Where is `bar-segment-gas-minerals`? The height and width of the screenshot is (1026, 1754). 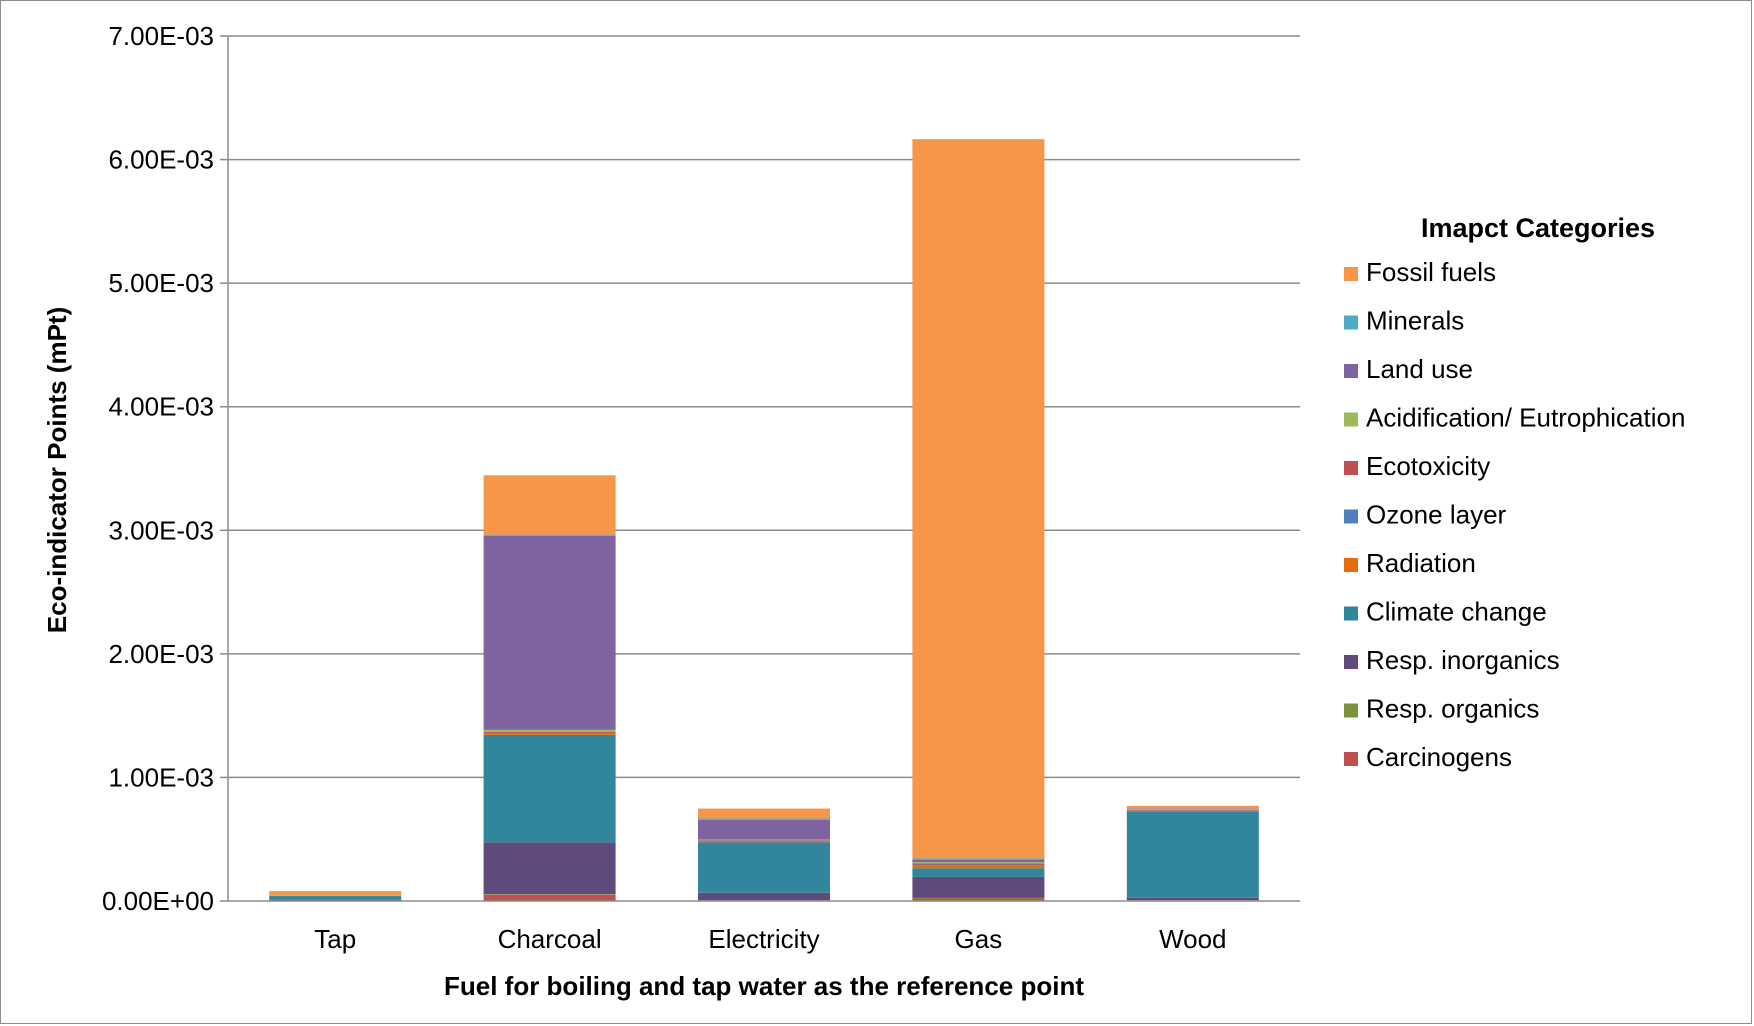
bar-segment-gas-minerals is located at coordinates (978, 859).